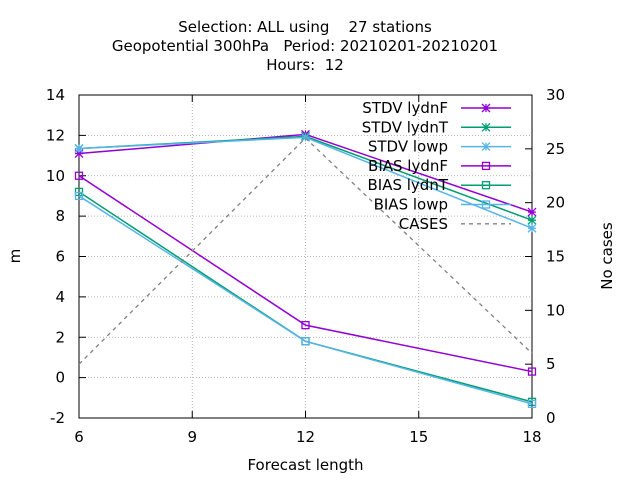 Image resolution: width=640 pixels, height=480 pixels. What do you see at coordinates (423, 224) in the screenshot?
I see `legend-label: CASES` at bounding box center [423, 224].